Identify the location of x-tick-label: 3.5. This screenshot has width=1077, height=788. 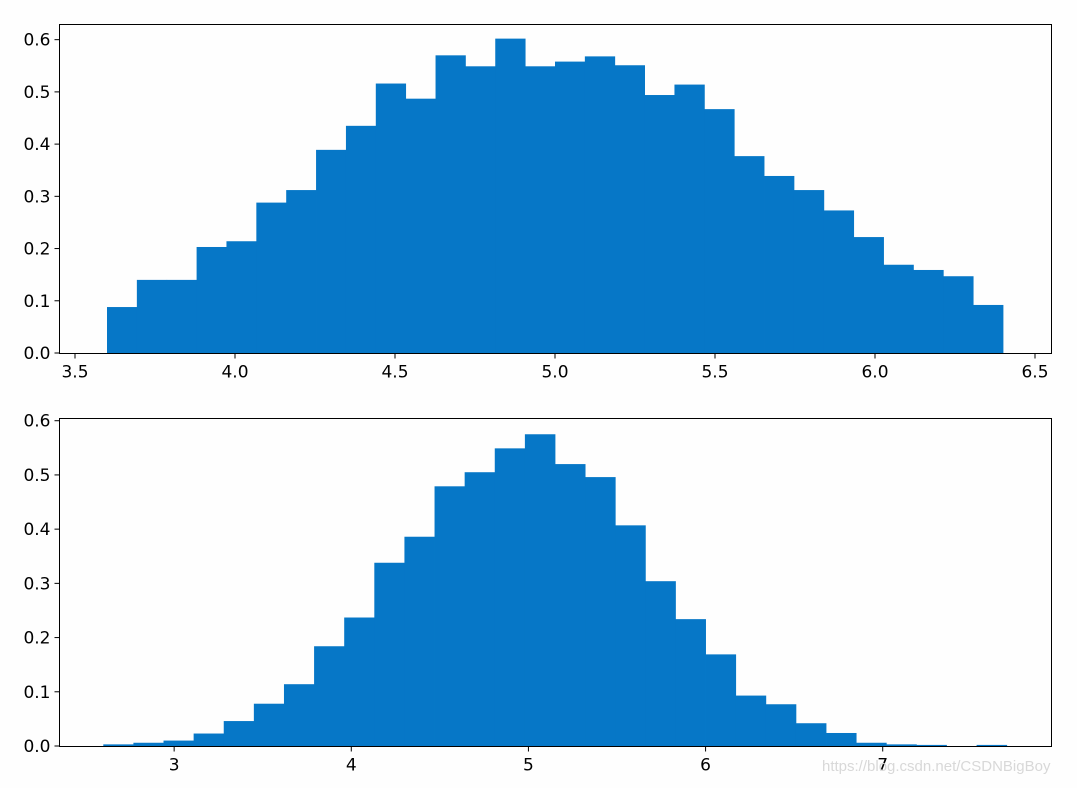
(74, 373).